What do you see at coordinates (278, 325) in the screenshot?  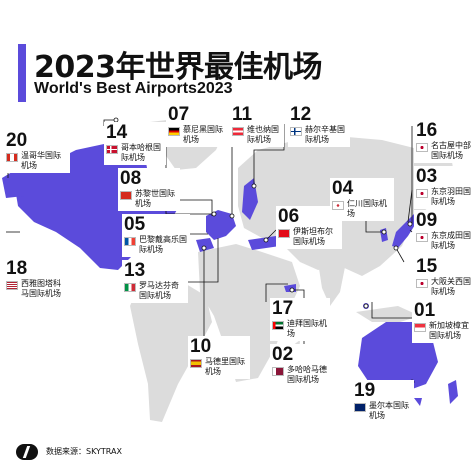 I see `flag-uae-icon` at bounding box center [278, 325].